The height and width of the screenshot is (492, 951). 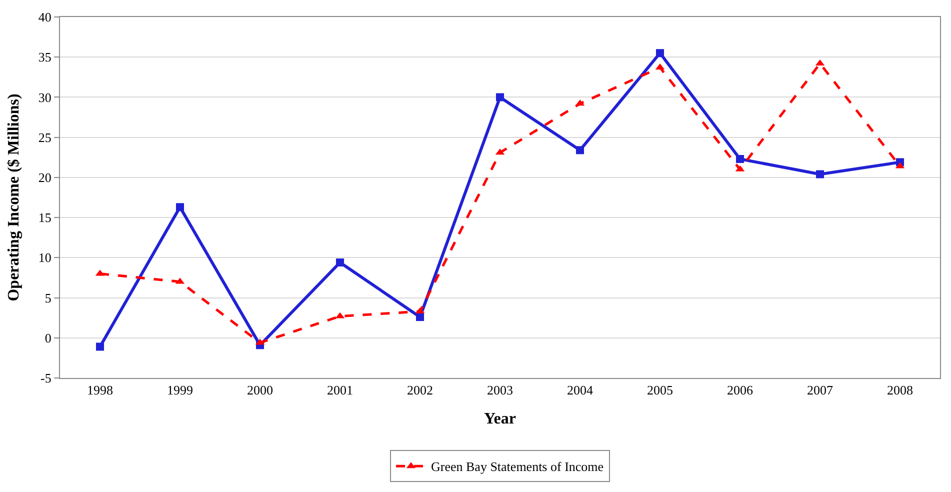 What do you see at coordinates (340, 390) in the screenshot?
I see `x-tick-label: 2001` at bounding box center [340, 390].